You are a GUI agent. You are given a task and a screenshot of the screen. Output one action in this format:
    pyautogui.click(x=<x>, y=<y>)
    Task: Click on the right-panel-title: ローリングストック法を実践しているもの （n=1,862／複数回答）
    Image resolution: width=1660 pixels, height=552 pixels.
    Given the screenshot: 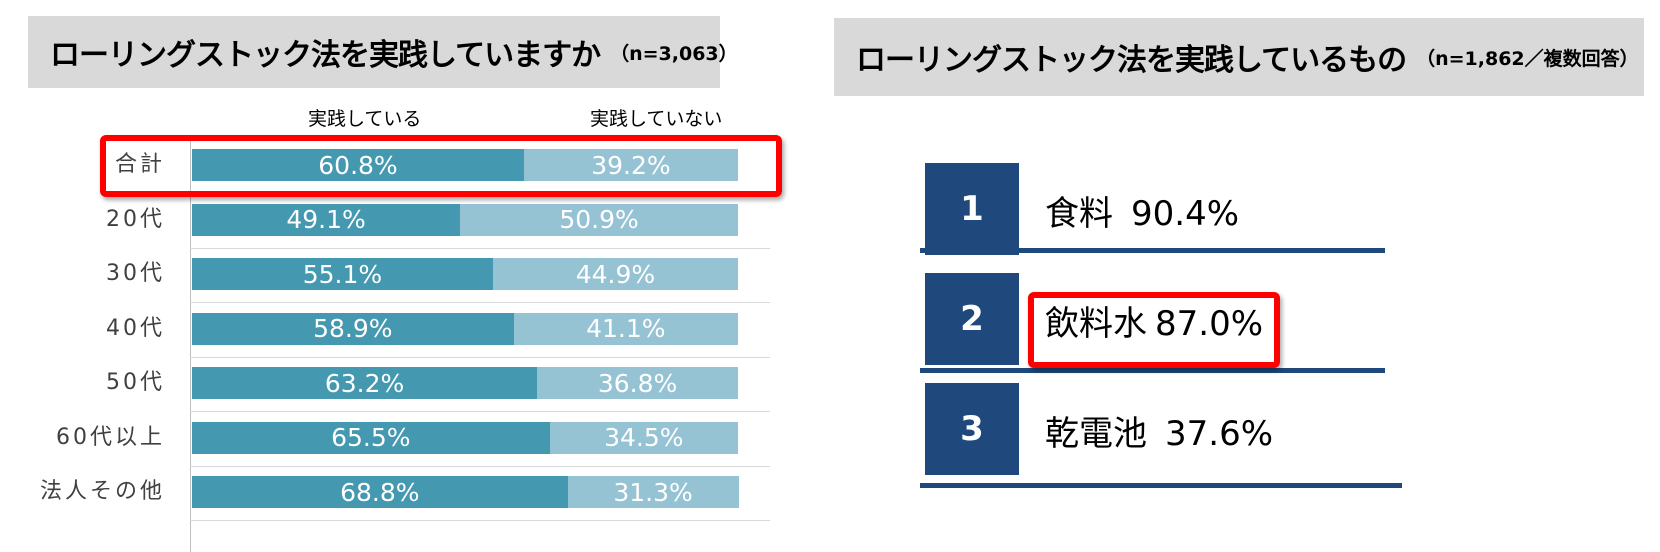 What is the action you would take?
    pyautogui.click(x=1239, y=57)
    